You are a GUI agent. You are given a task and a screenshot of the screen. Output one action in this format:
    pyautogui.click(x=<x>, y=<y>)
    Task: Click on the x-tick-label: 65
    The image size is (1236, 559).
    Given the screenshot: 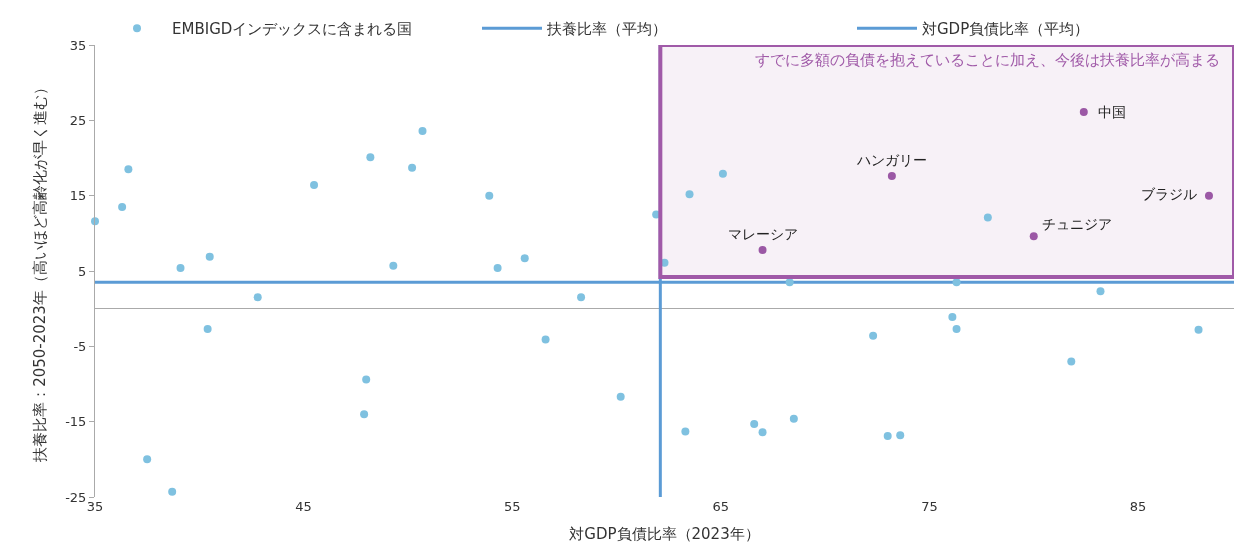 What is the action you would take?
    pyautogui.click(x=721, y=506)
    